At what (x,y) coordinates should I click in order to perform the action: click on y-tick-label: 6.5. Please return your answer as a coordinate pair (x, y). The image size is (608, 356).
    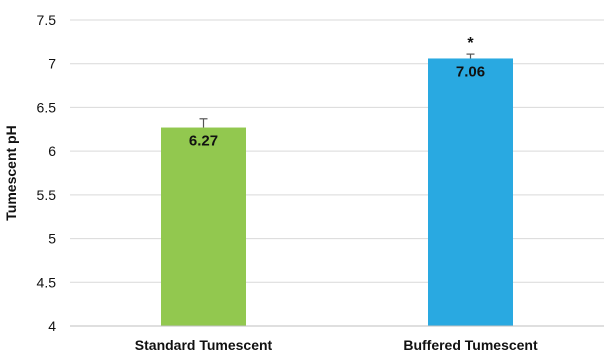
    Looking at the image, I should click on (47, 107).